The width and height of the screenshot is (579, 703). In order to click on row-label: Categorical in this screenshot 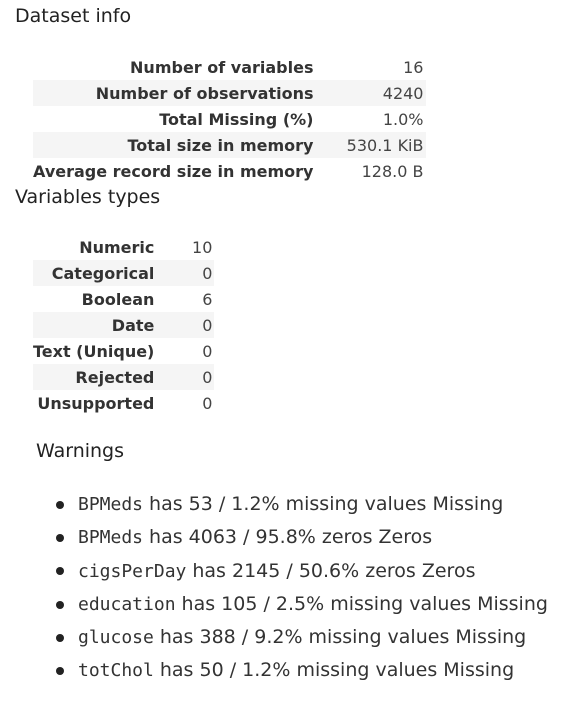, I will do `click(94, 273)`.